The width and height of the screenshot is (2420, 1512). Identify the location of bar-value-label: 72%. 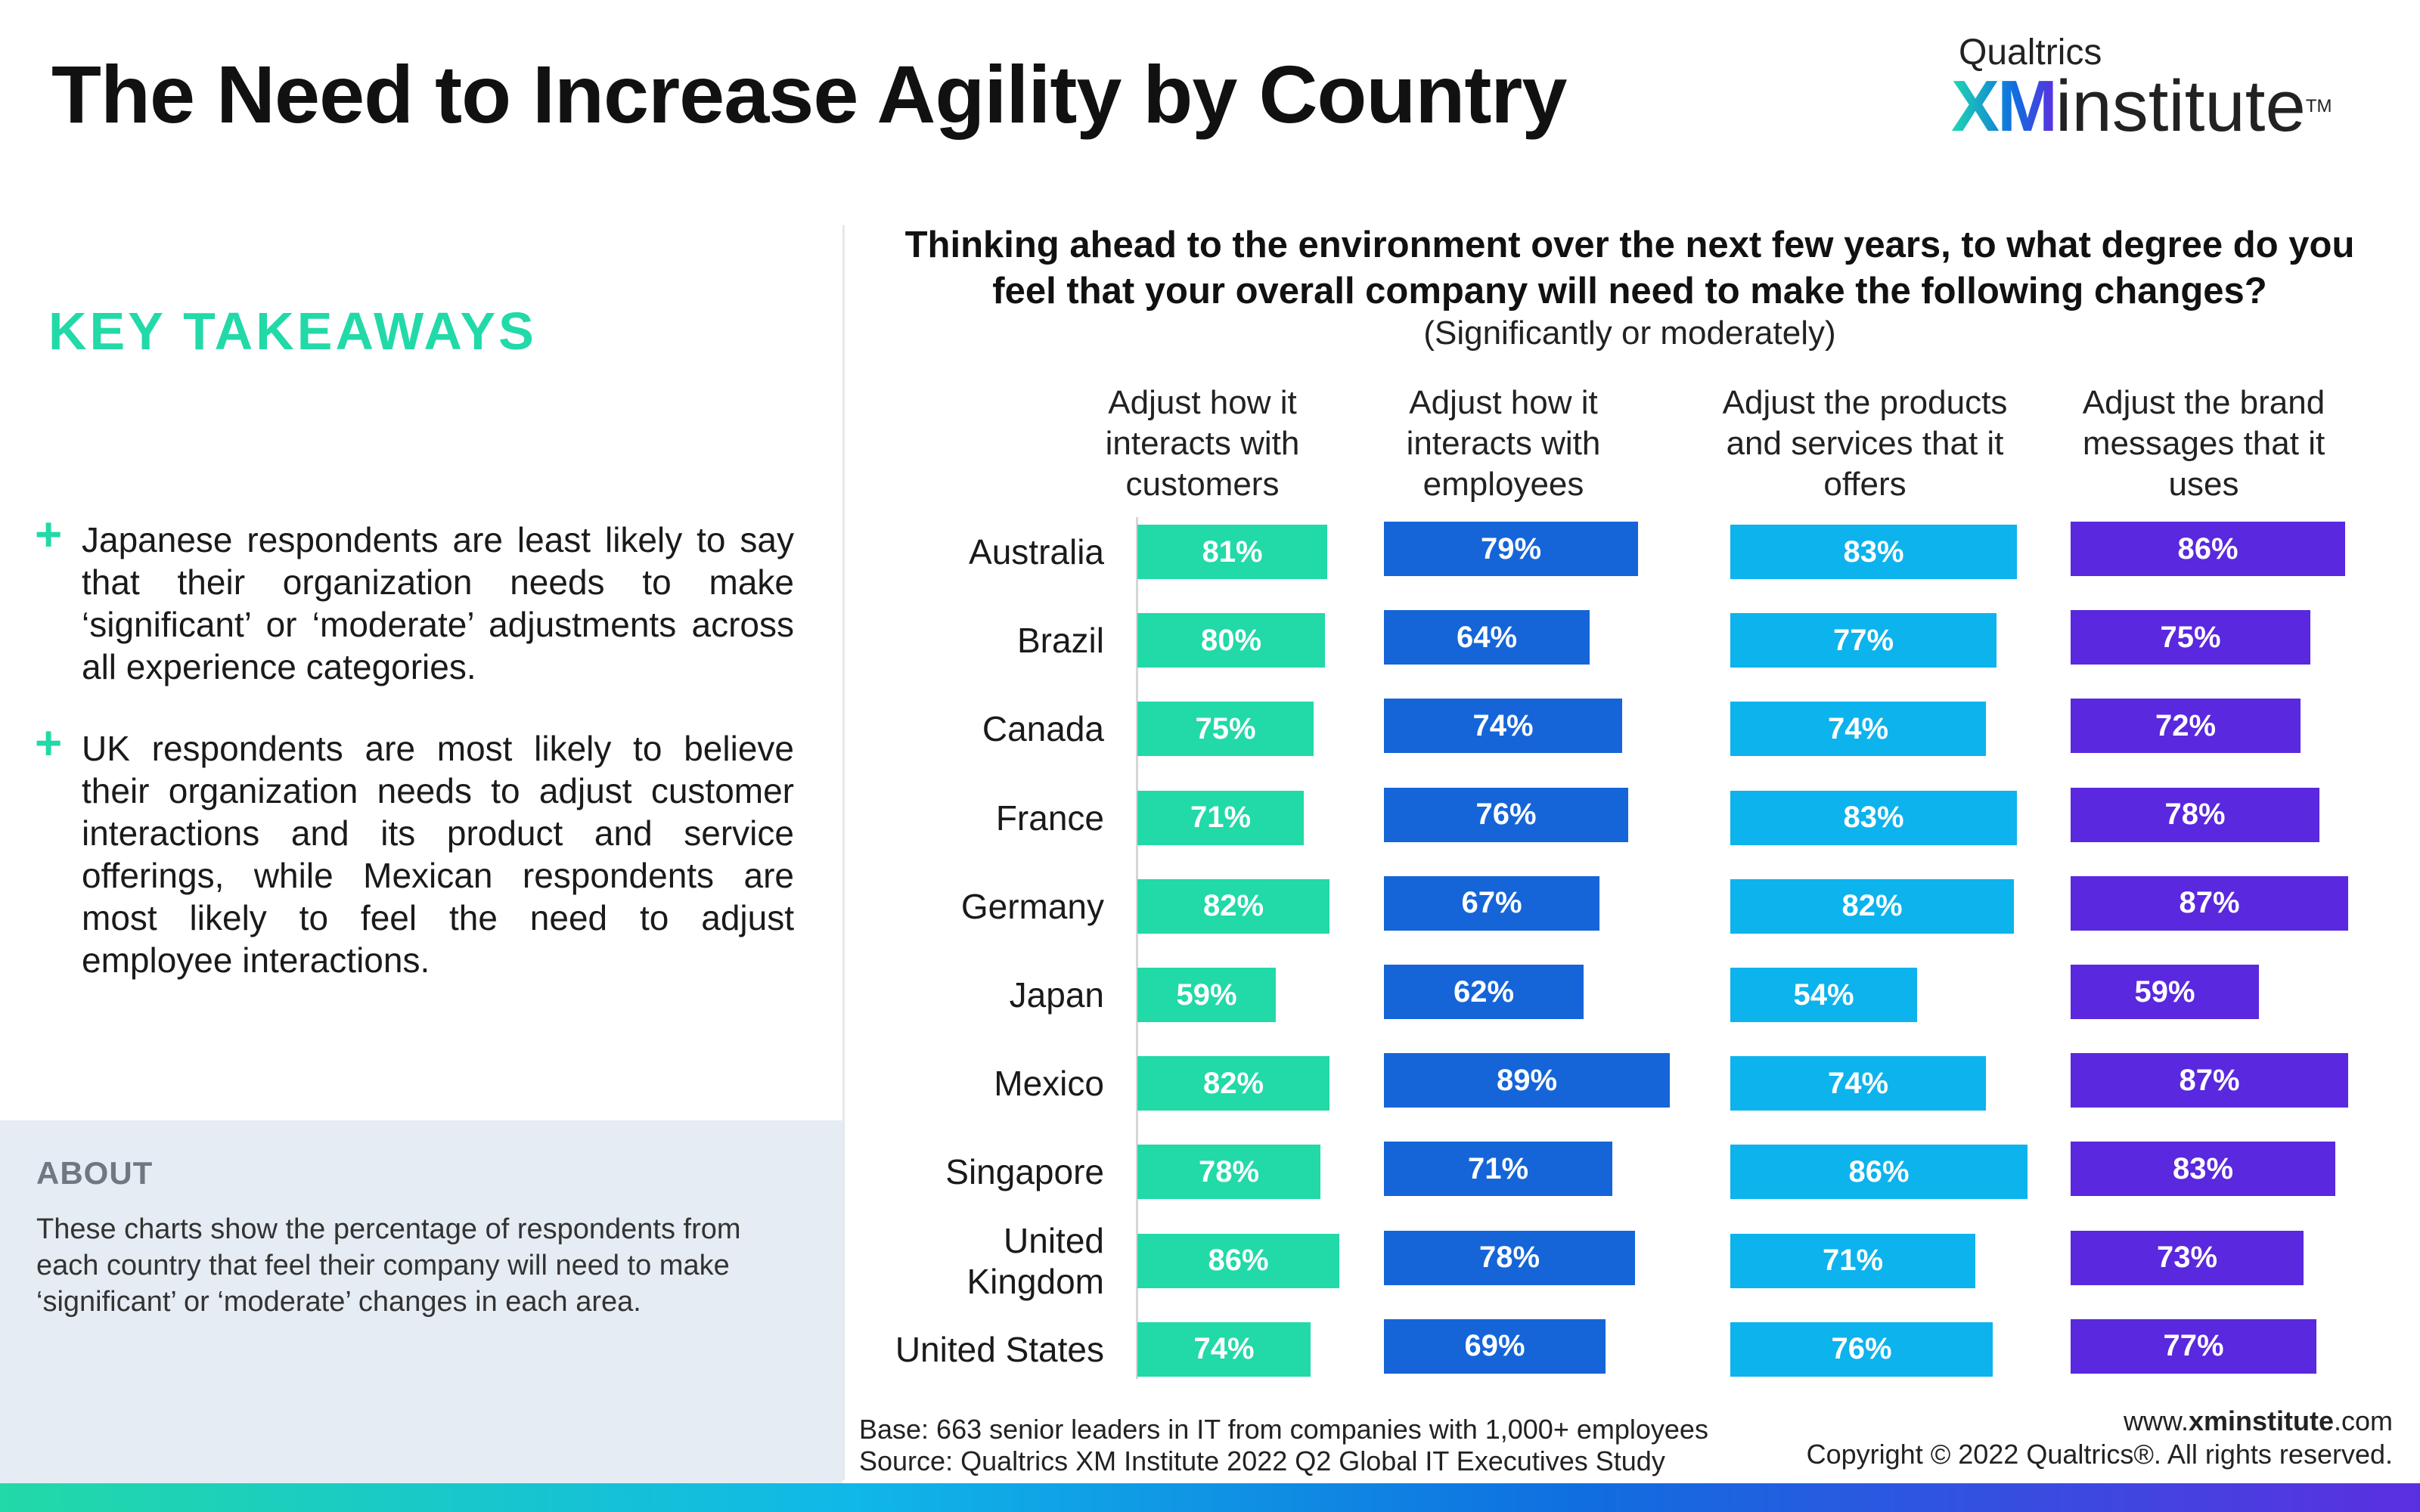
(2186, 725).